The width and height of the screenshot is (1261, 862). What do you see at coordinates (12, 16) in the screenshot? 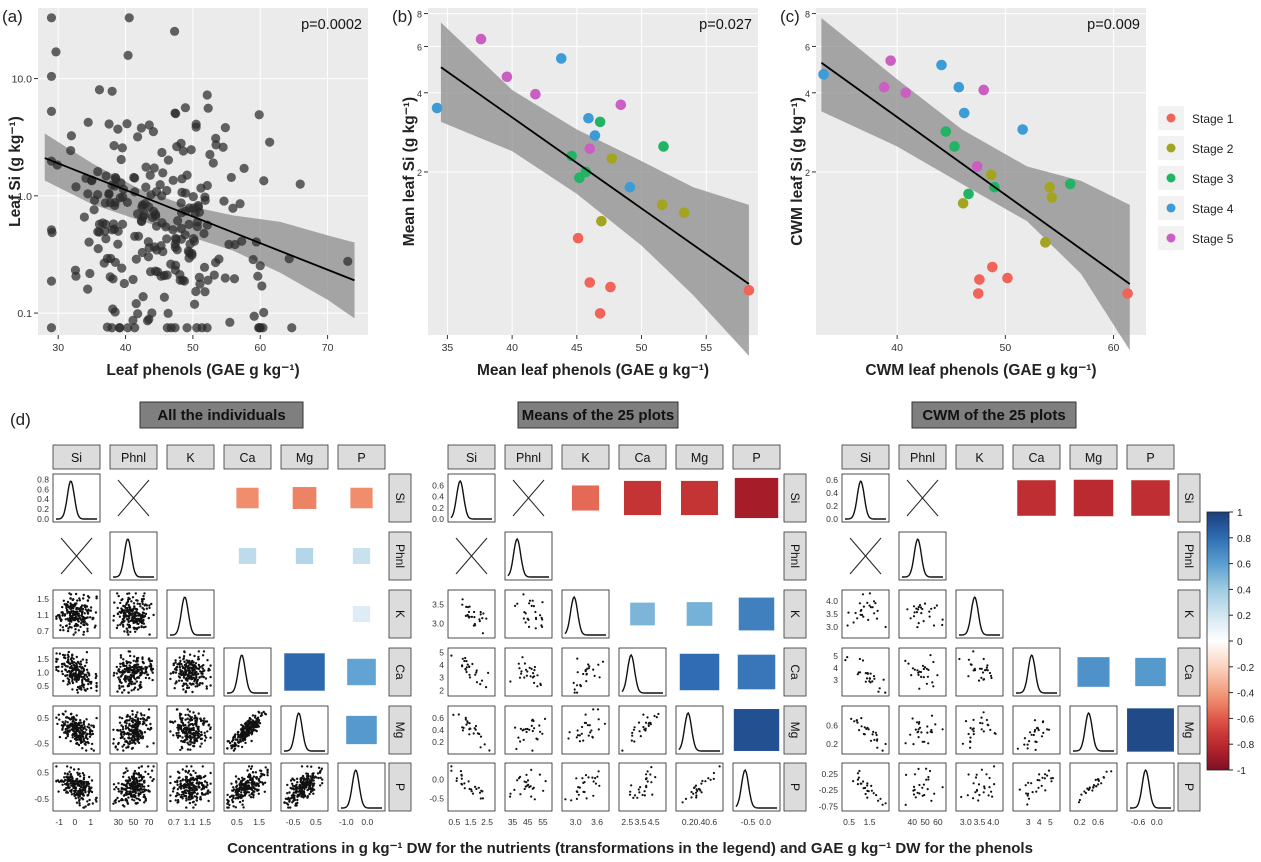
I see `panel-label: (a)` at bounding box center [12, 16].